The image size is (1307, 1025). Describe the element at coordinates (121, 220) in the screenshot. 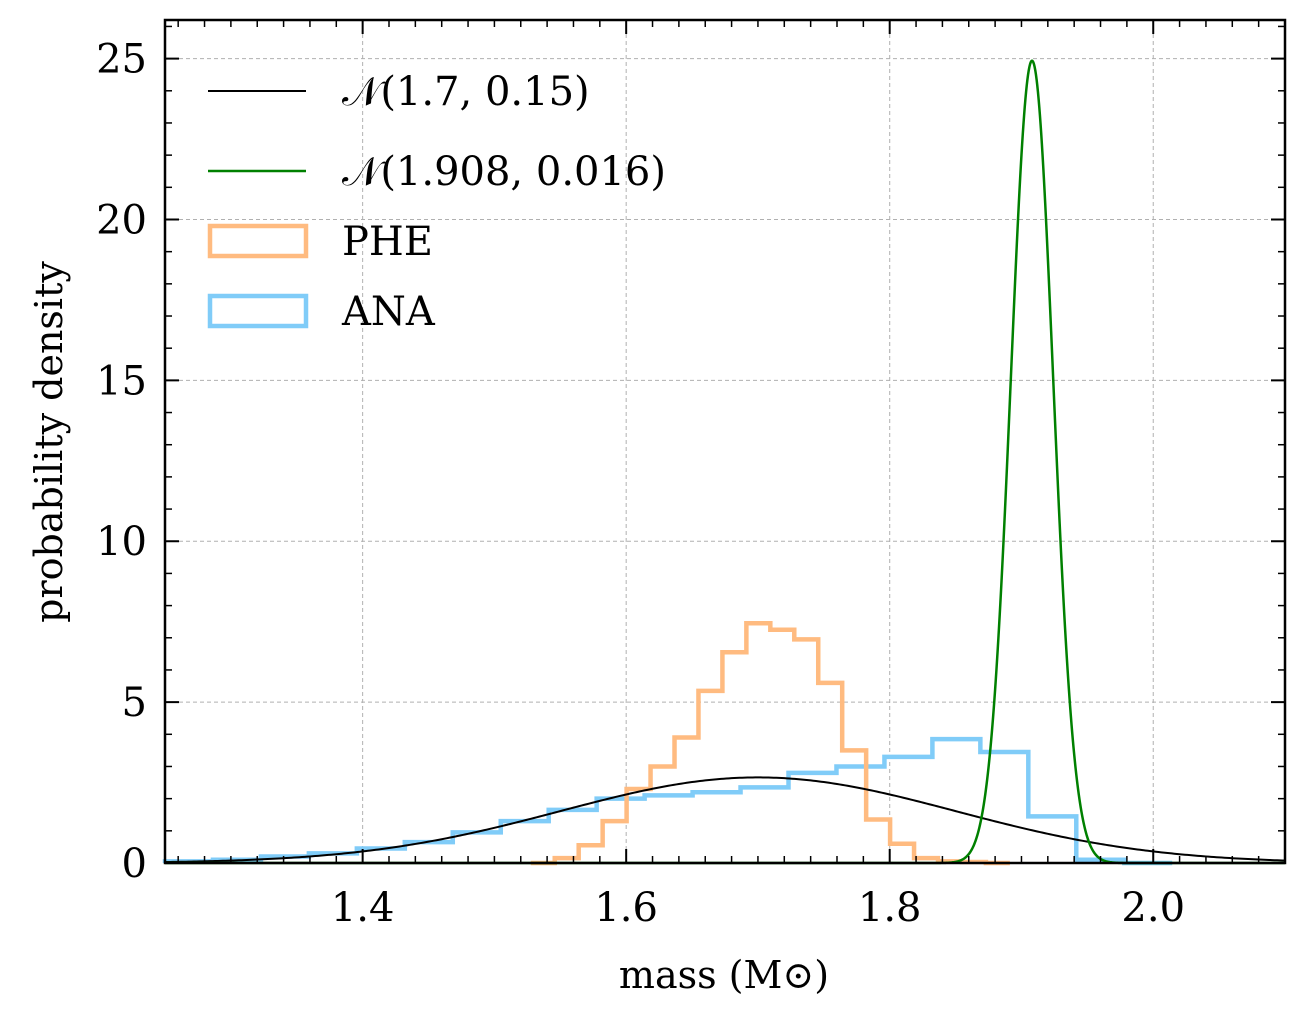

I see `y-tick-label: 20` at that location.